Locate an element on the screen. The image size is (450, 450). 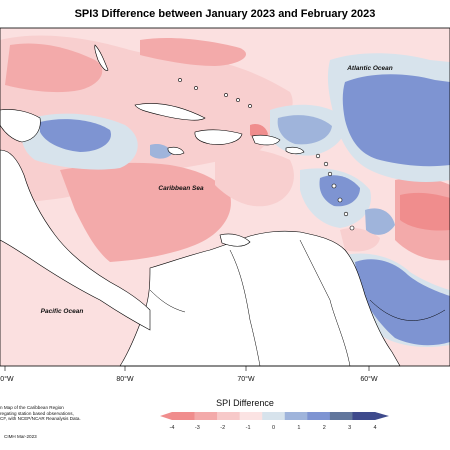
legend-tick-label: 1 is located at coordinates (298, 428).